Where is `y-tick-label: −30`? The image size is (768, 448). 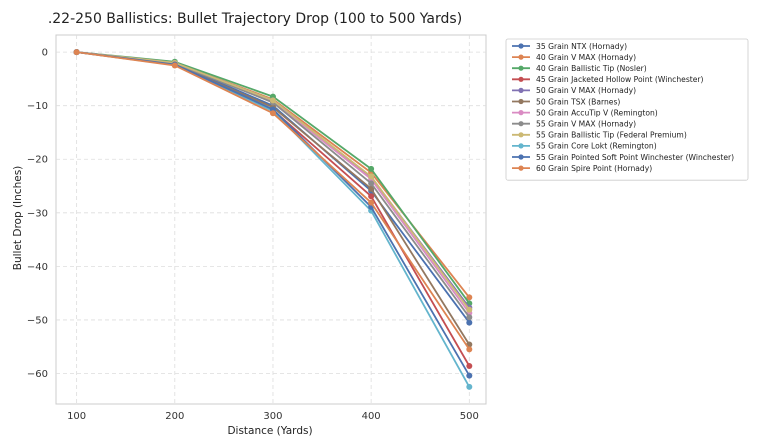
y-tick-label: −30 is located at coordinates (37, 213).